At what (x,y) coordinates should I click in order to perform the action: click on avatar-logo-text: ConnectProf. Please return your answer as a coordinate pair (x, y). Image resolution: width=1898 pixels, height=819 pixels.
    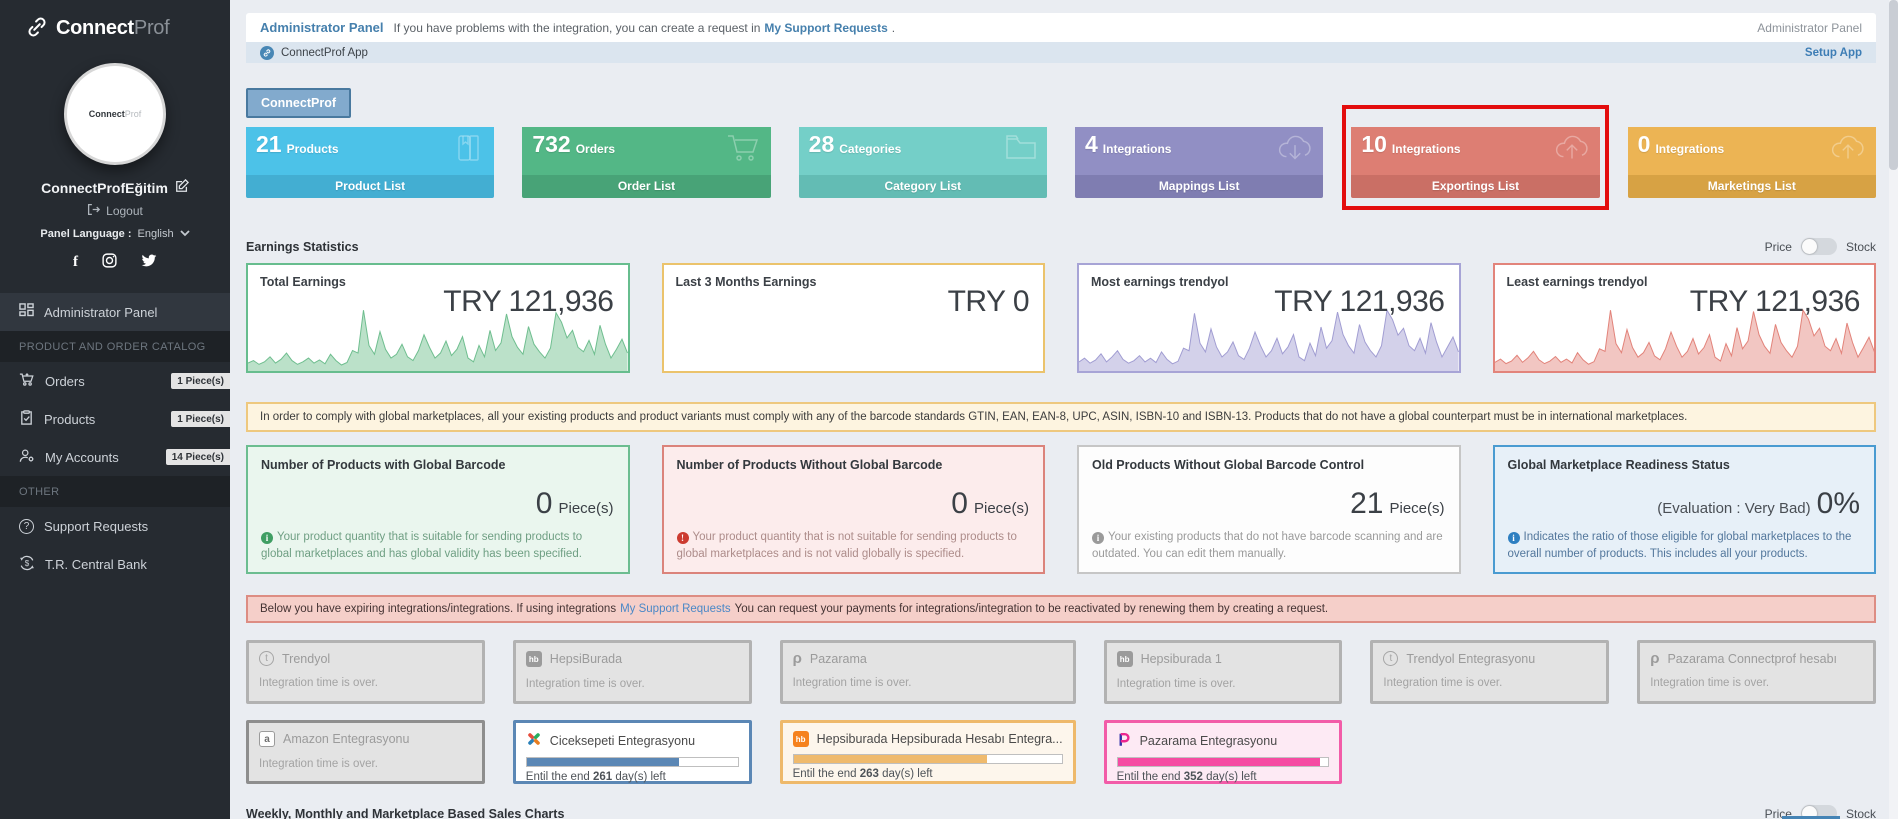
    Looking at the image, I should click on (115, 114).